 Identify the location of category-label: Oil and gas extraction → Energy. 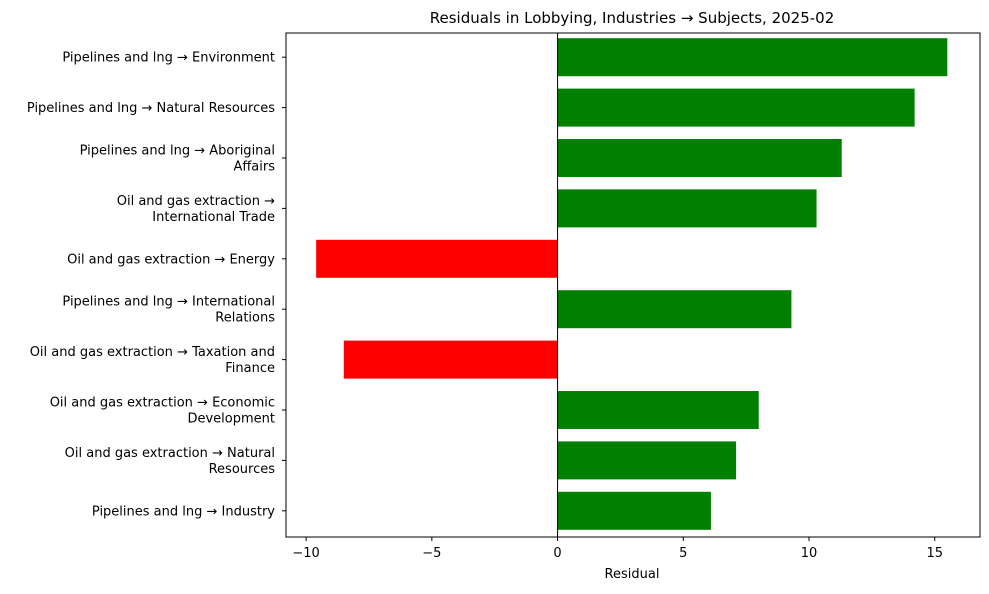
(171, 259).